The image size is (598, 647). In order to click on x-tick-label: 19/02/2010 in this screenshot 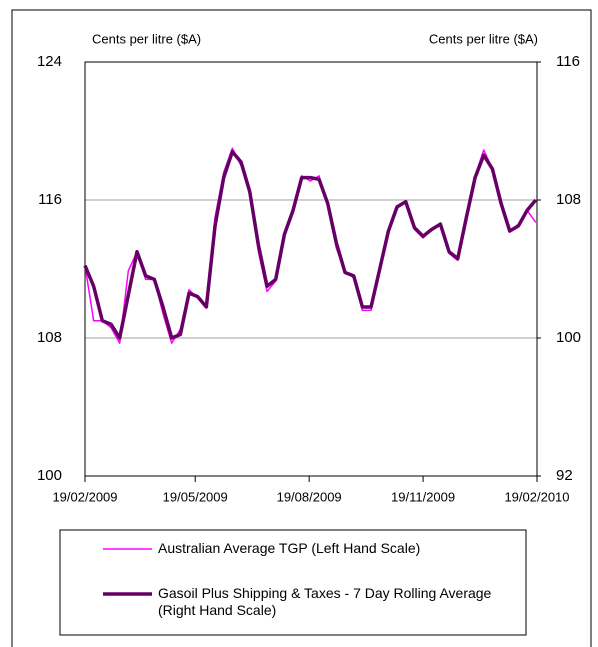, I will do `click(536, 496)`.